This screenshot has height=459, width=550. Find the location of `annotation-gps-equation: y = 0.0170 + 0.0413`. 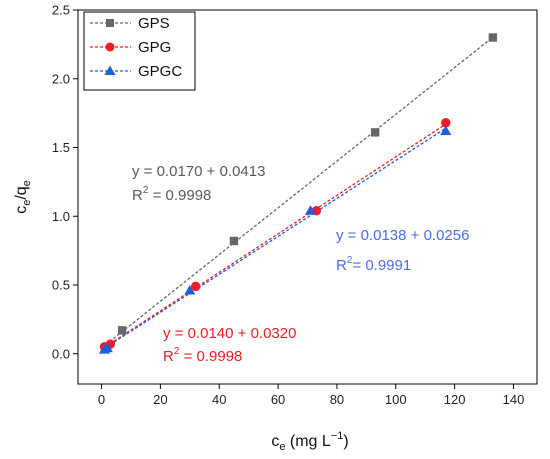

annotation-gps-equation: y = 0.0170 + 0.0413 is located at coordinates (198, 171).